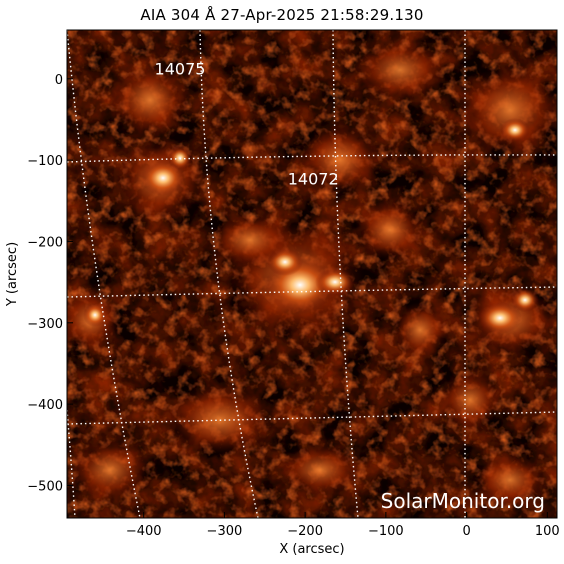 Image resolution: width=564 pixels, height=564 pixels. Describe the element at coordinates (466, 531) in the screenshot. I see `x-tick-label: 0` at that location.